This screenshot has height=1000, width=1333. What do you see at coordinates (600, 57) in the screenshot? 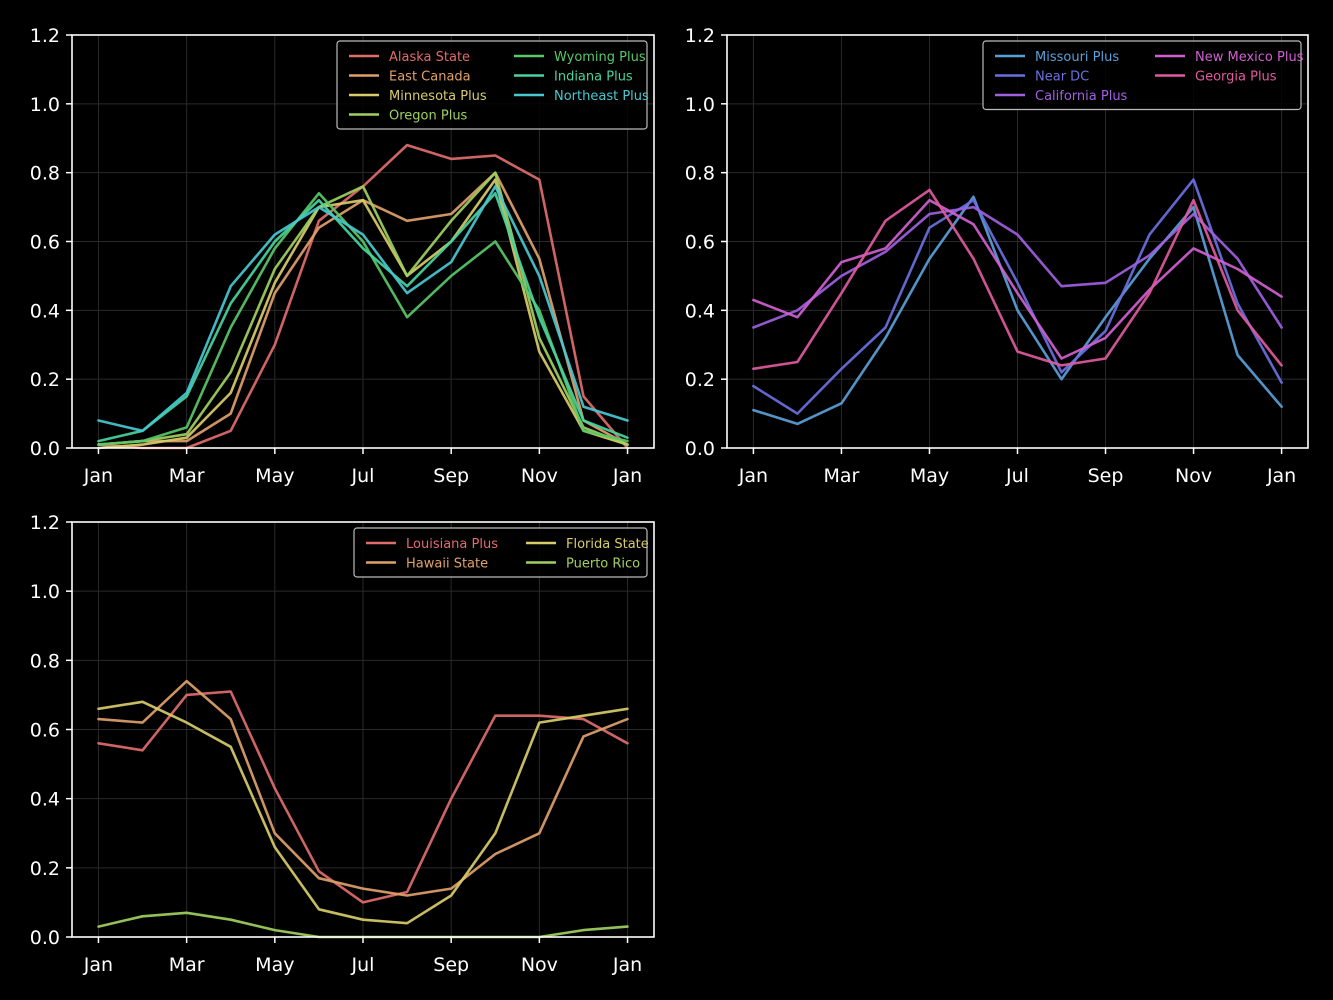
I see `legend-label: Wyoming Plus` at bounding box center [600, 57].